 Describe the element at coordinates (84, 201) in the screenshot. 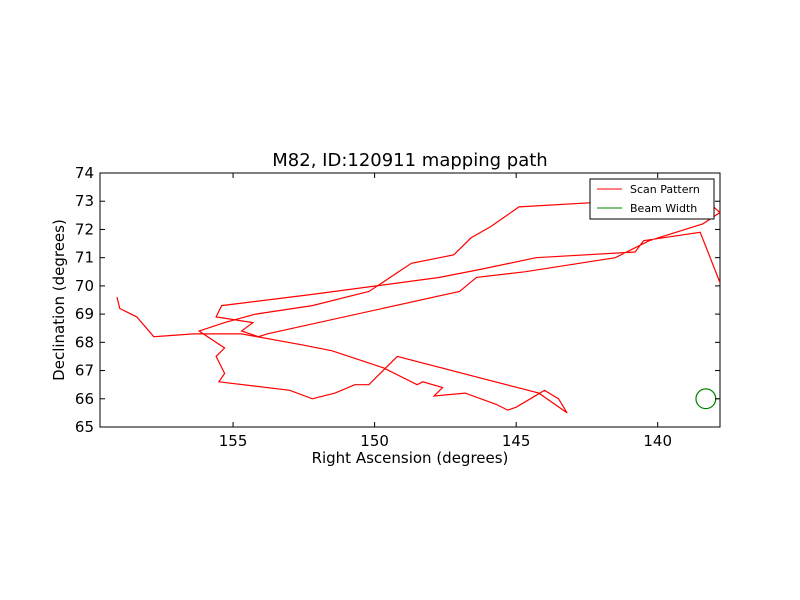

I see `y-tick-label: 73` at that location.